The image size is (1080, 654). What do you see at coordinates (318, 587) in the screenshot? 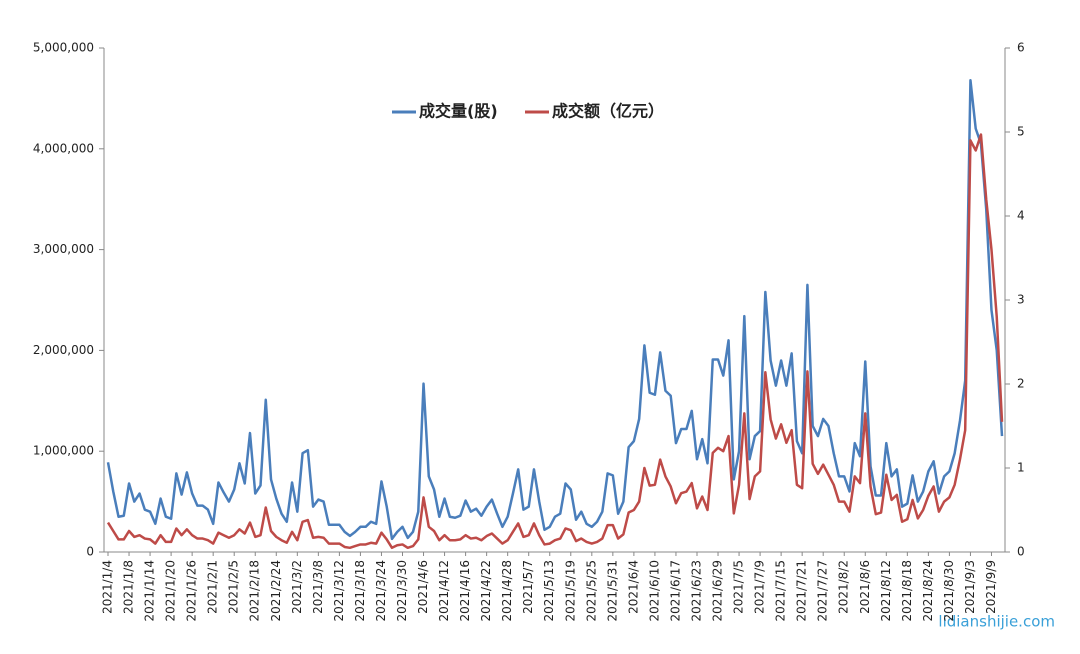
I see `x-tick-label: 2021/3/8` at bounding box center [318, 587].